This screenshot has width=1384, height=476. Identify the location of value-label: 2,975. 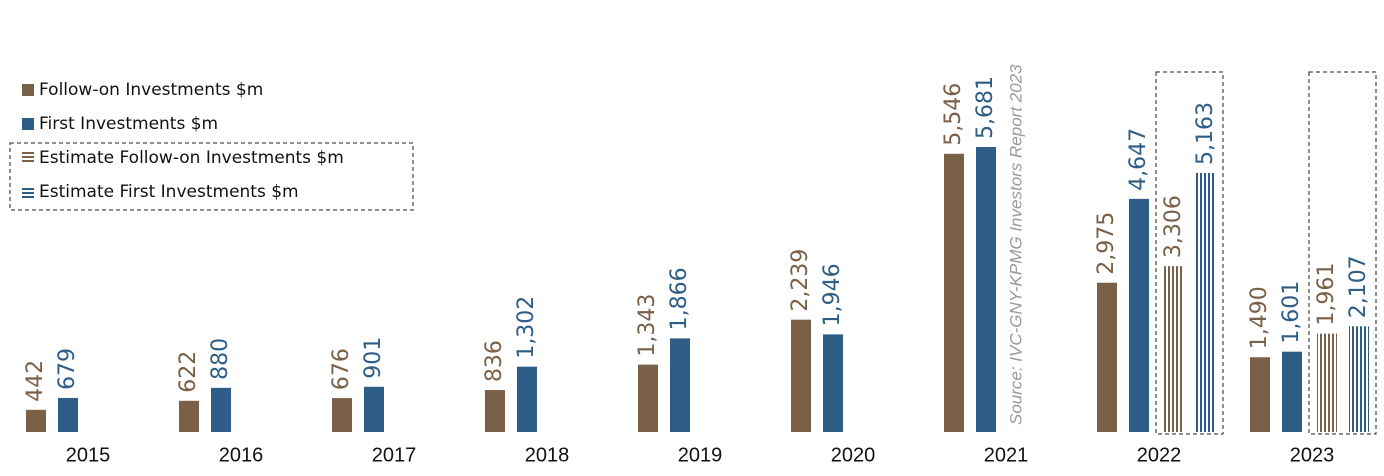
(1106, 243).